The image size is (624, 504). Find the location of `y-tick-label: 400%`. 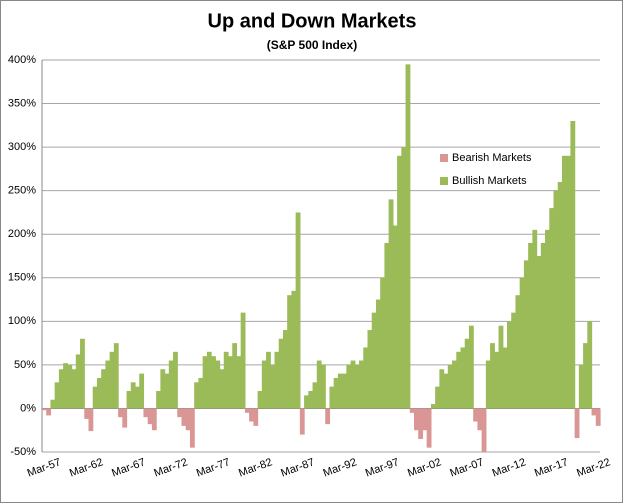

y-tick-label: 400% is located at coordinates (22, 60).